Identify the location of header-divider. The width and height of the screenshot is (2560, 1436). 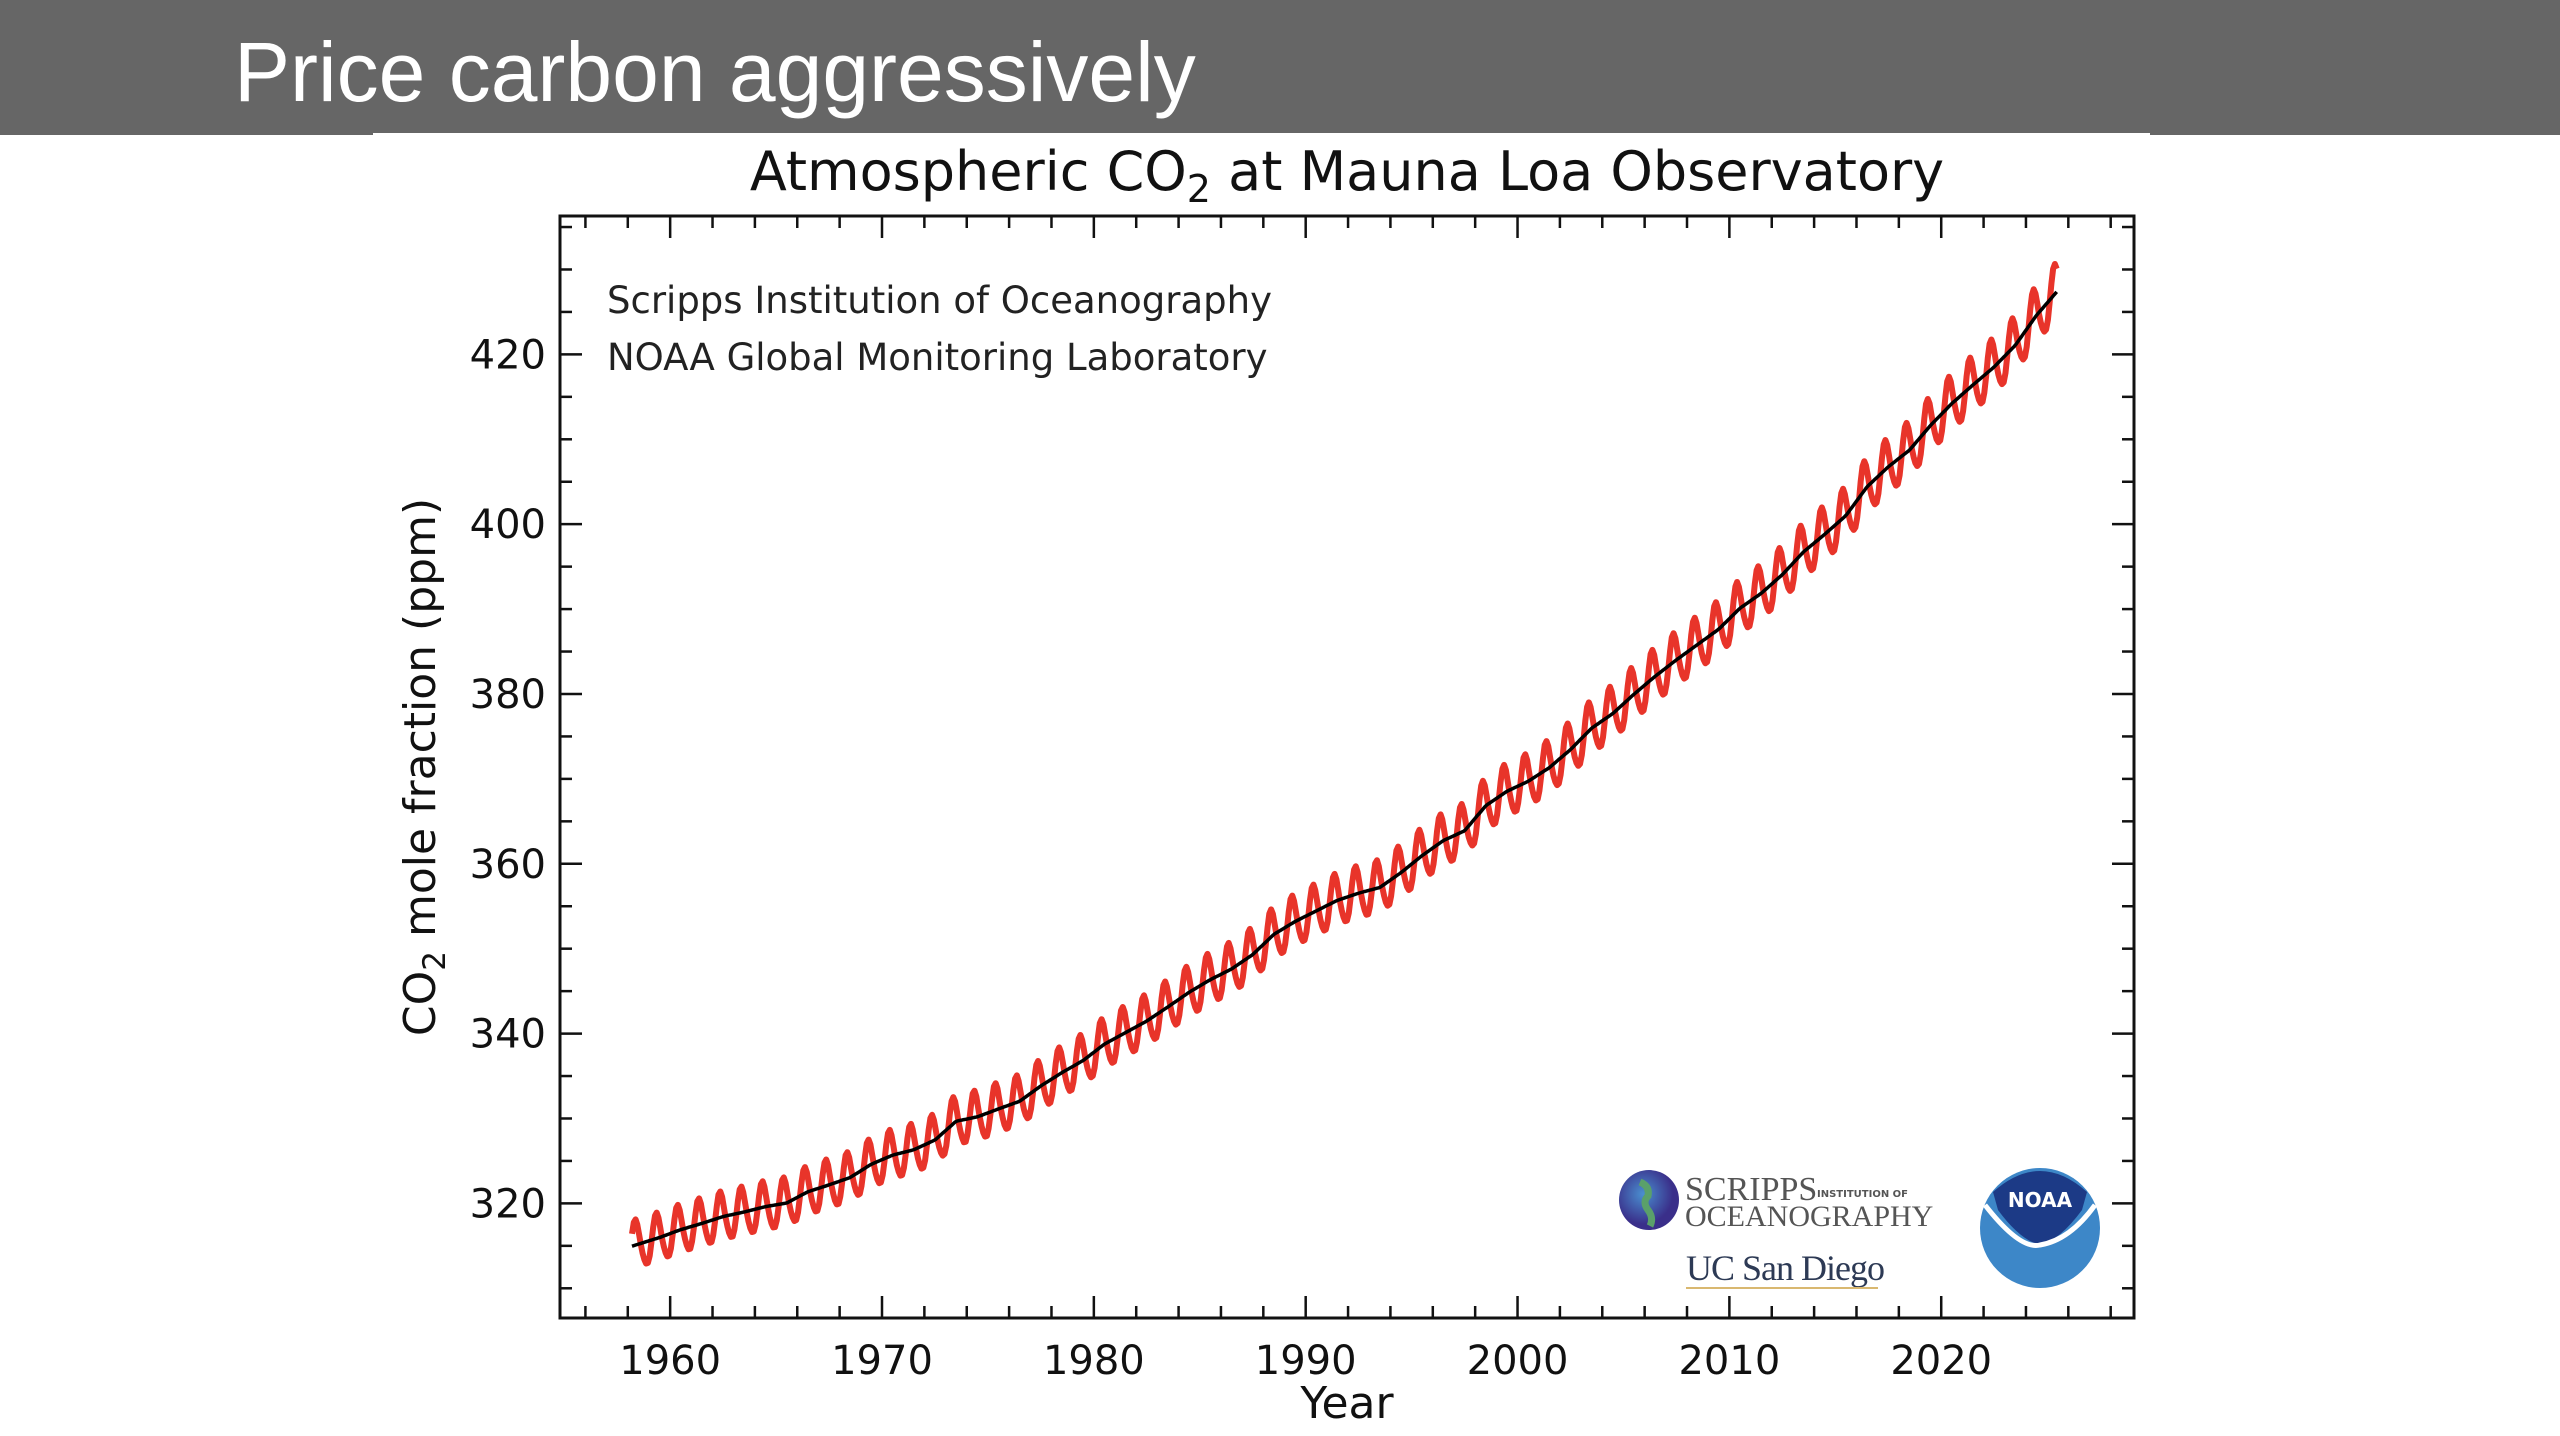
(1261, 135).